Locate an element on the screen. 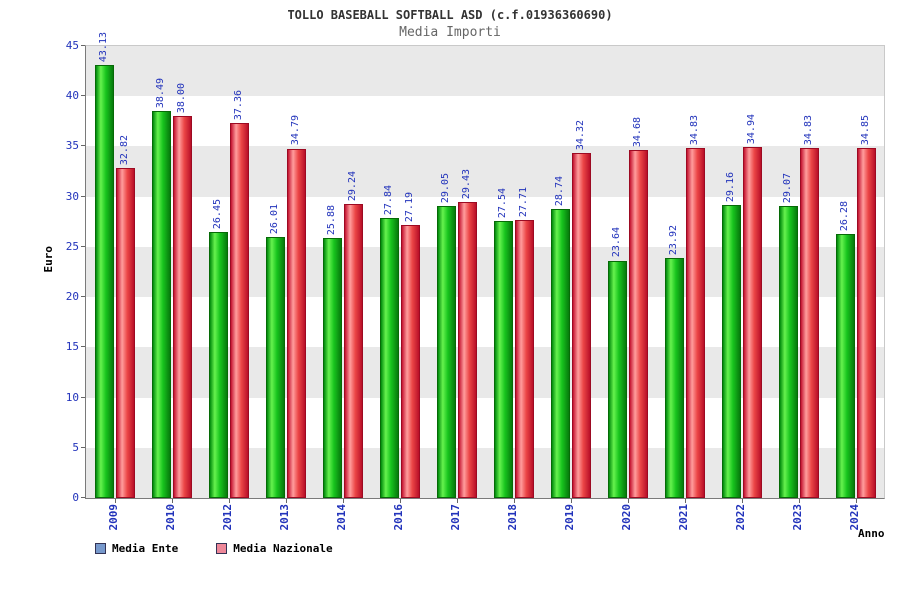  bar-media-nazionale-2018 is located at coordinates (524, 358).